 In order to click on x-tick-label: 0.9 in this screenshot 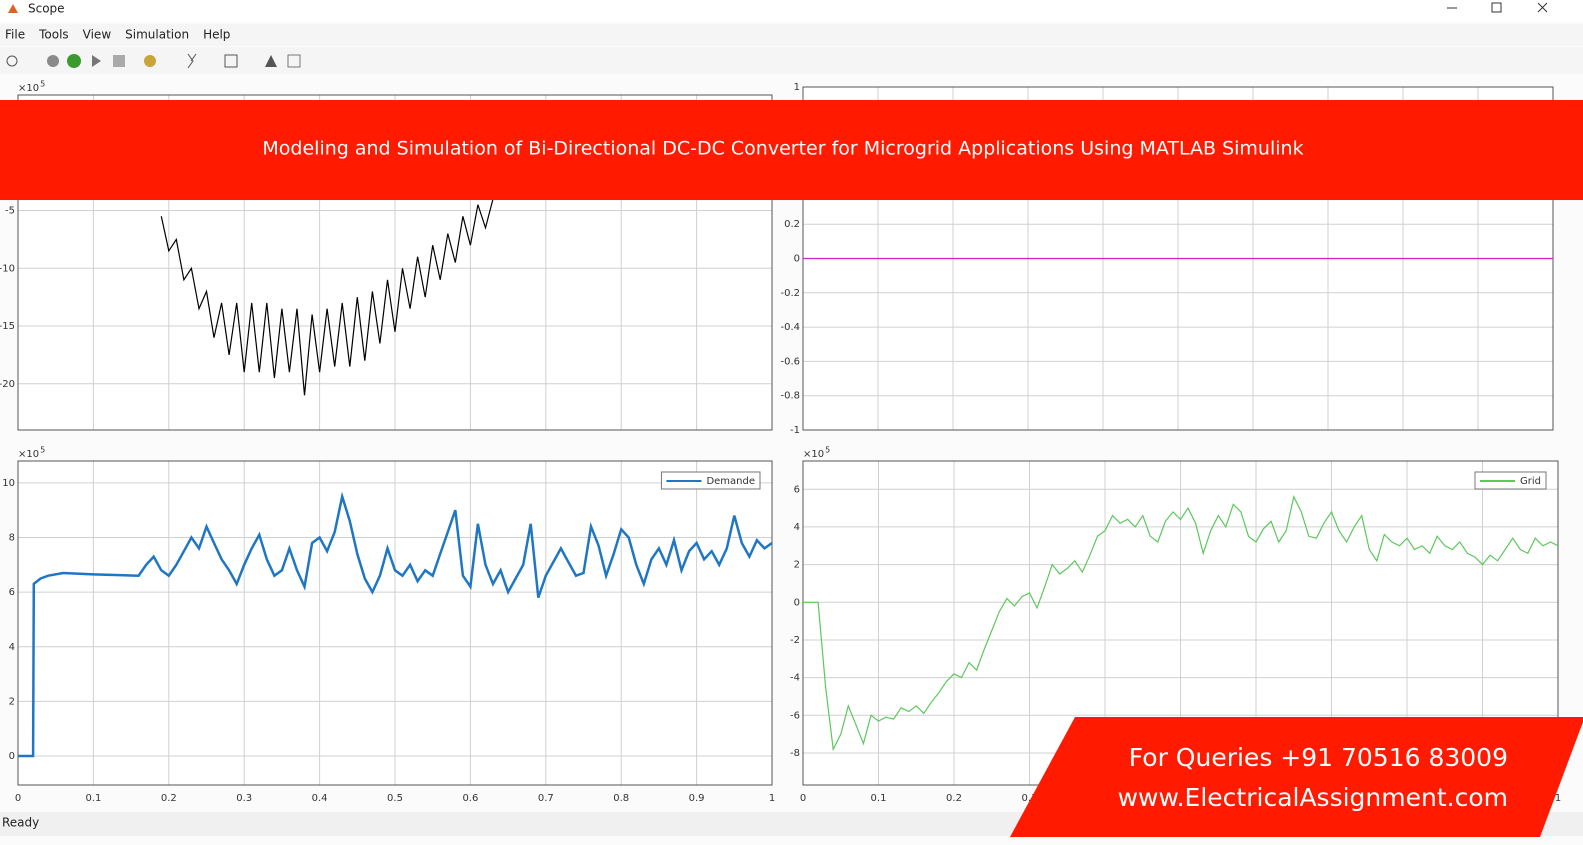, I will do `click(697, 798)`.